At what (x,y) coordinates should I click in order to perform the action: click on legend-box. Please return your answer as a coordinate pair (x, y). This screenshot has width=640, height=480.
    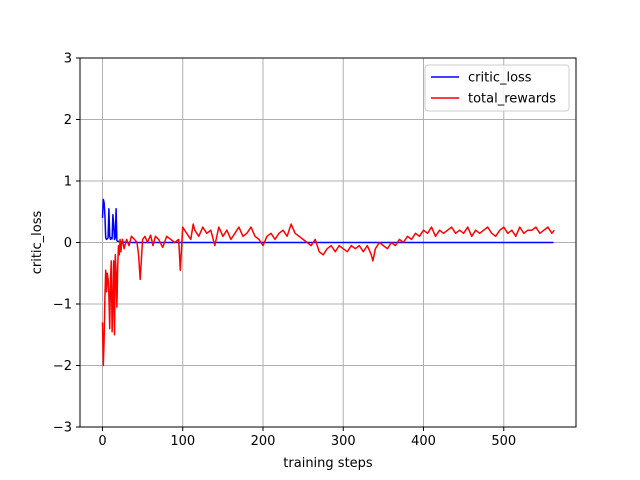
    Looking at the image, I should click on (497, 88).